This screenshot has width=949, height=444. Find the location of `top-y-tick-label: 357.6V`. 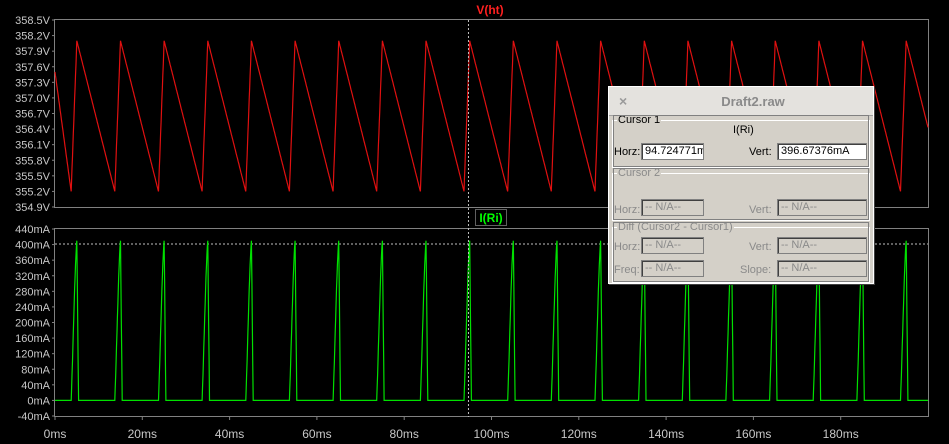

top-y-tick-label: 357.6V is located at coordinates (33, 68).